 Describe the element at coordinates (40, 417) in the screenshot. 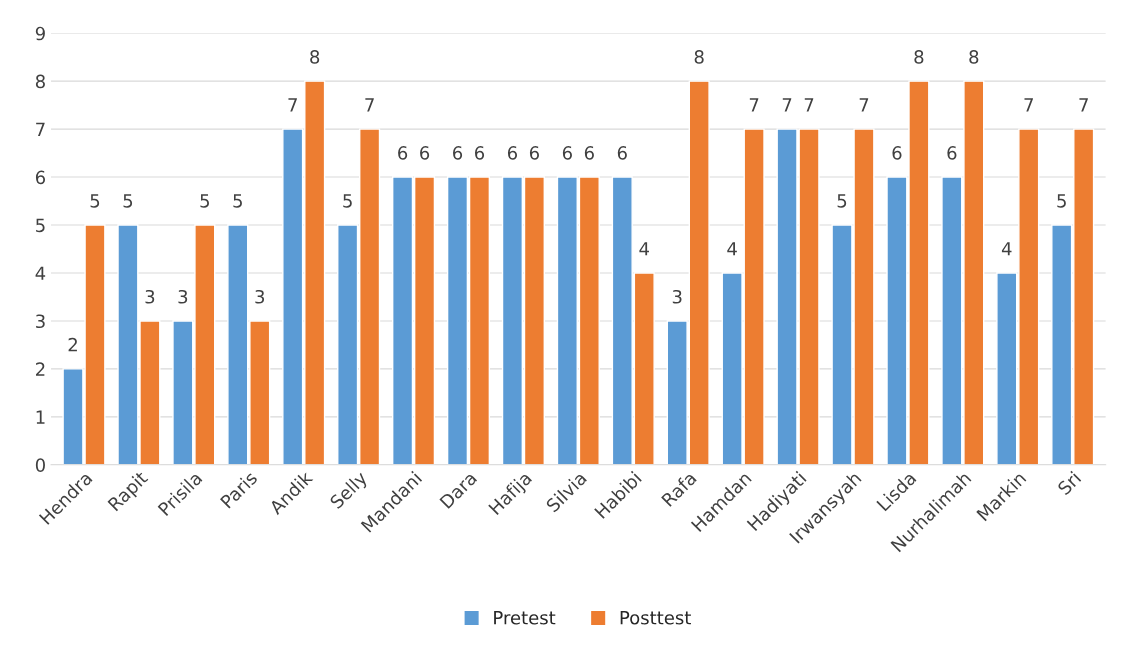

I see `y-tick-label: 1` at that location.